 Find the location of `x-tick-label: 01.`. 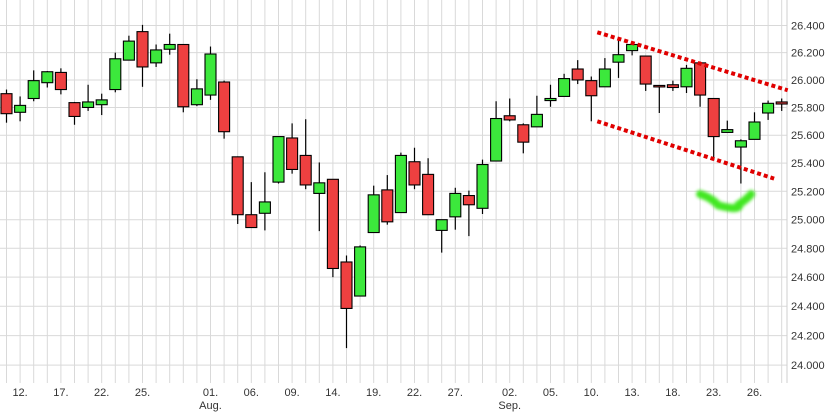

x-tick-label: 01. is located at coordinates (210, 393).